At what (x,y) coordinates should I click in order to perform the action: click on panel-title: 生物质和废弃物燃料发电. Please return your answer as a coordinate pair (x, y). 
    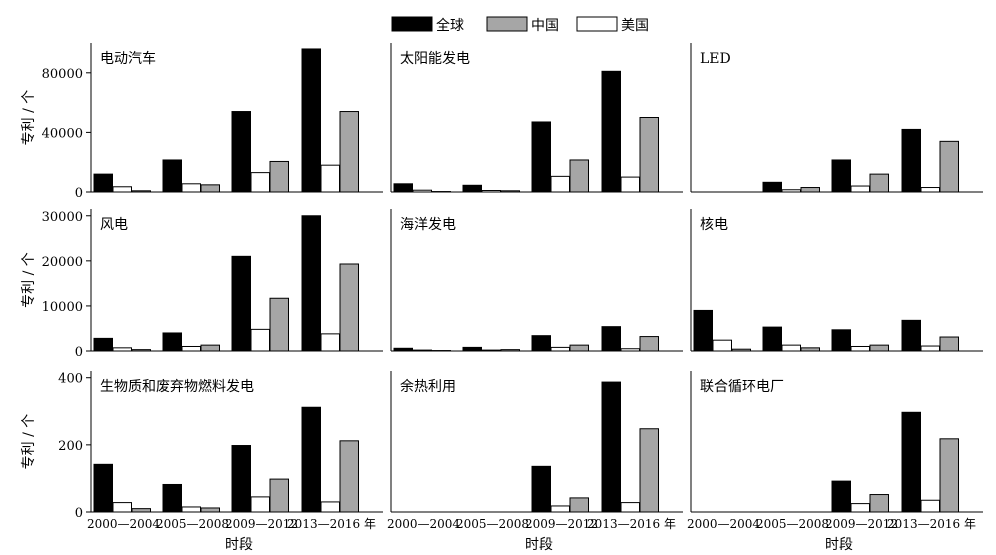
    Looking at the image, I should click on (177, 386).